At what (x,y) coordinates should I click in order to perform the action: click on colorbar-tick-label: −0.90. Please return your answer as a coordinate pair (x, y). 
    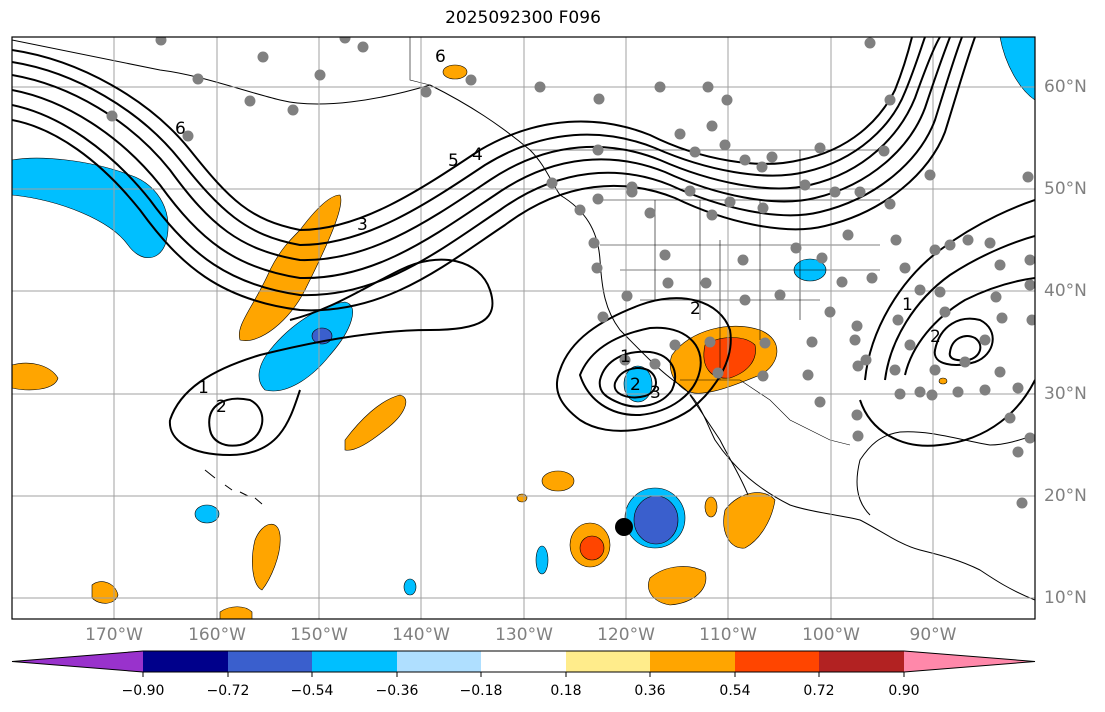
    Looking at the image, I should click on (143, 691).